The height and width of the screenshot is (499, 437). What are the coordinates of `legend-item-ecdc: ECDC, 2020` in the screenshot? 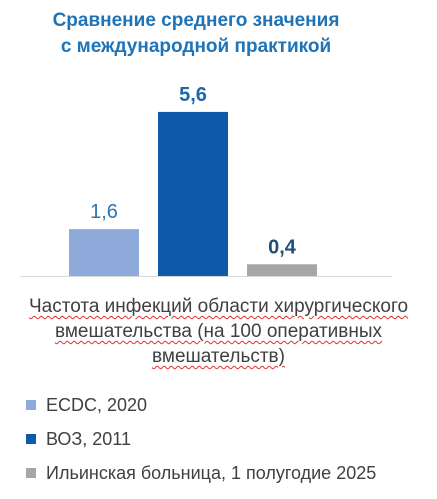 It's located at (231, 405).